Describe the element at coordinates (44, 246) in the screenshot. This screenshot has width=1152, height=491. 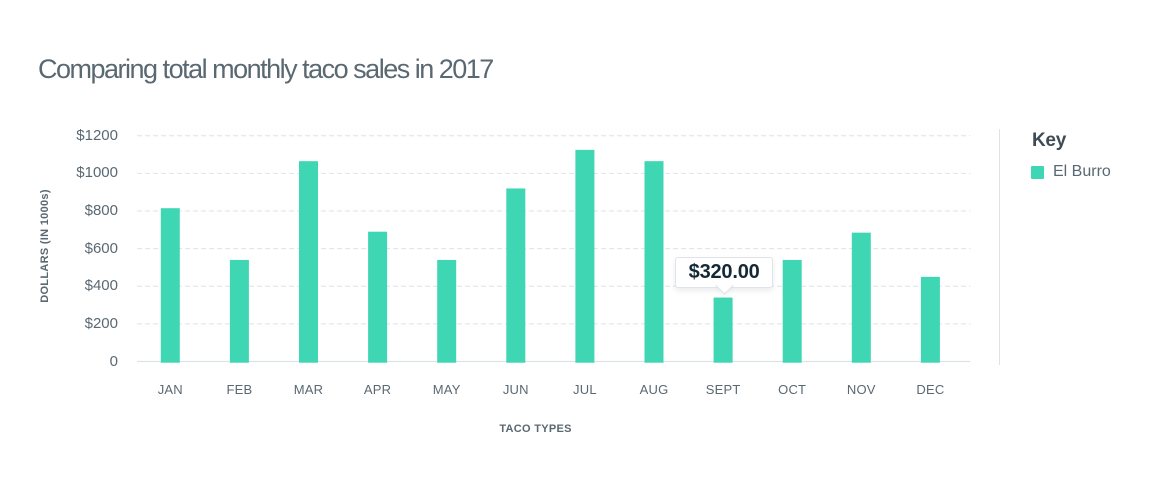
I see `y-axis-title: DOLLARS (IN 1000s)` at that location.